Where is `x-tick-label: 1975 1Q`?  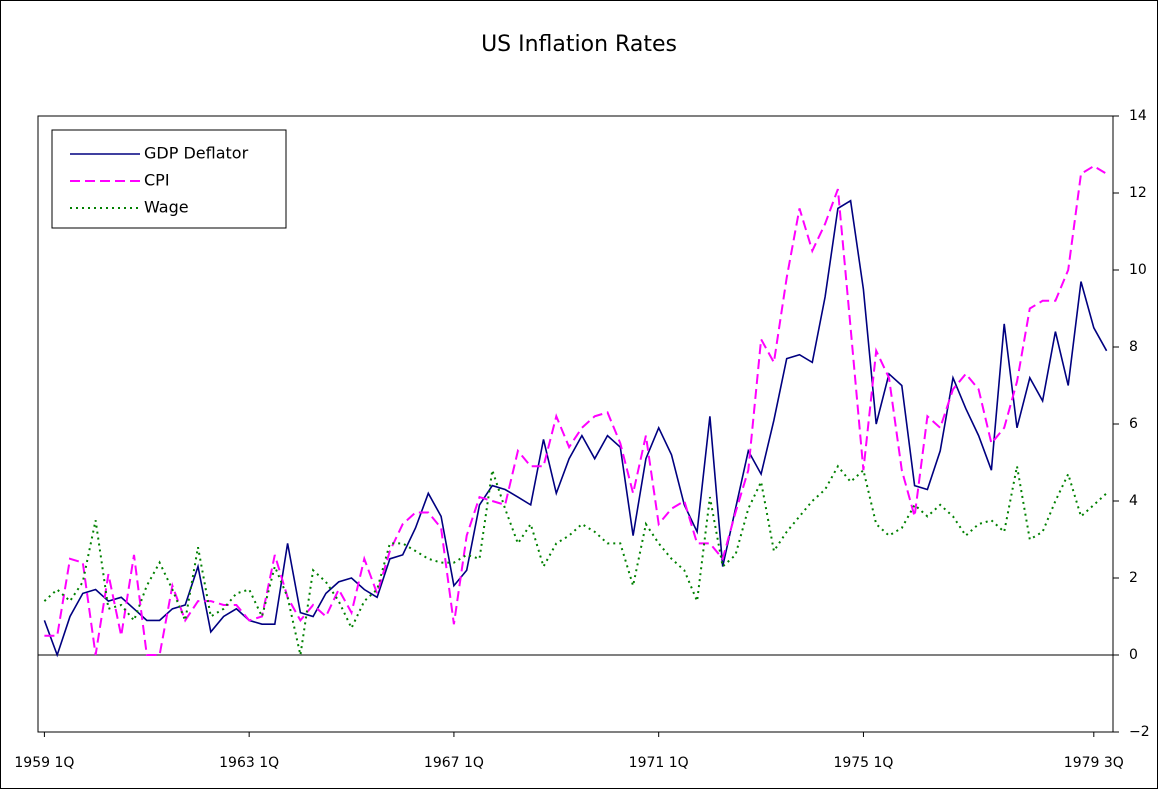 x-tick-label: 1975 1Q is located at coordinates (863, 763).